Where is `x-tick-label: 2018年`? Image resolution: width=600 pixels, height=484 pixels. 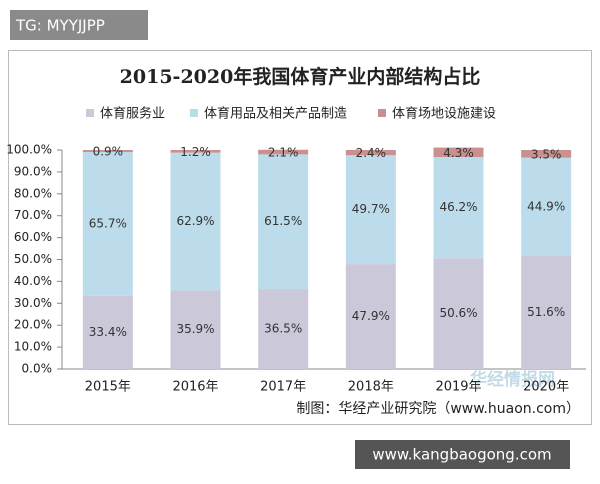
x-tick-label: 2018年 is located at coordinates (371, 387).